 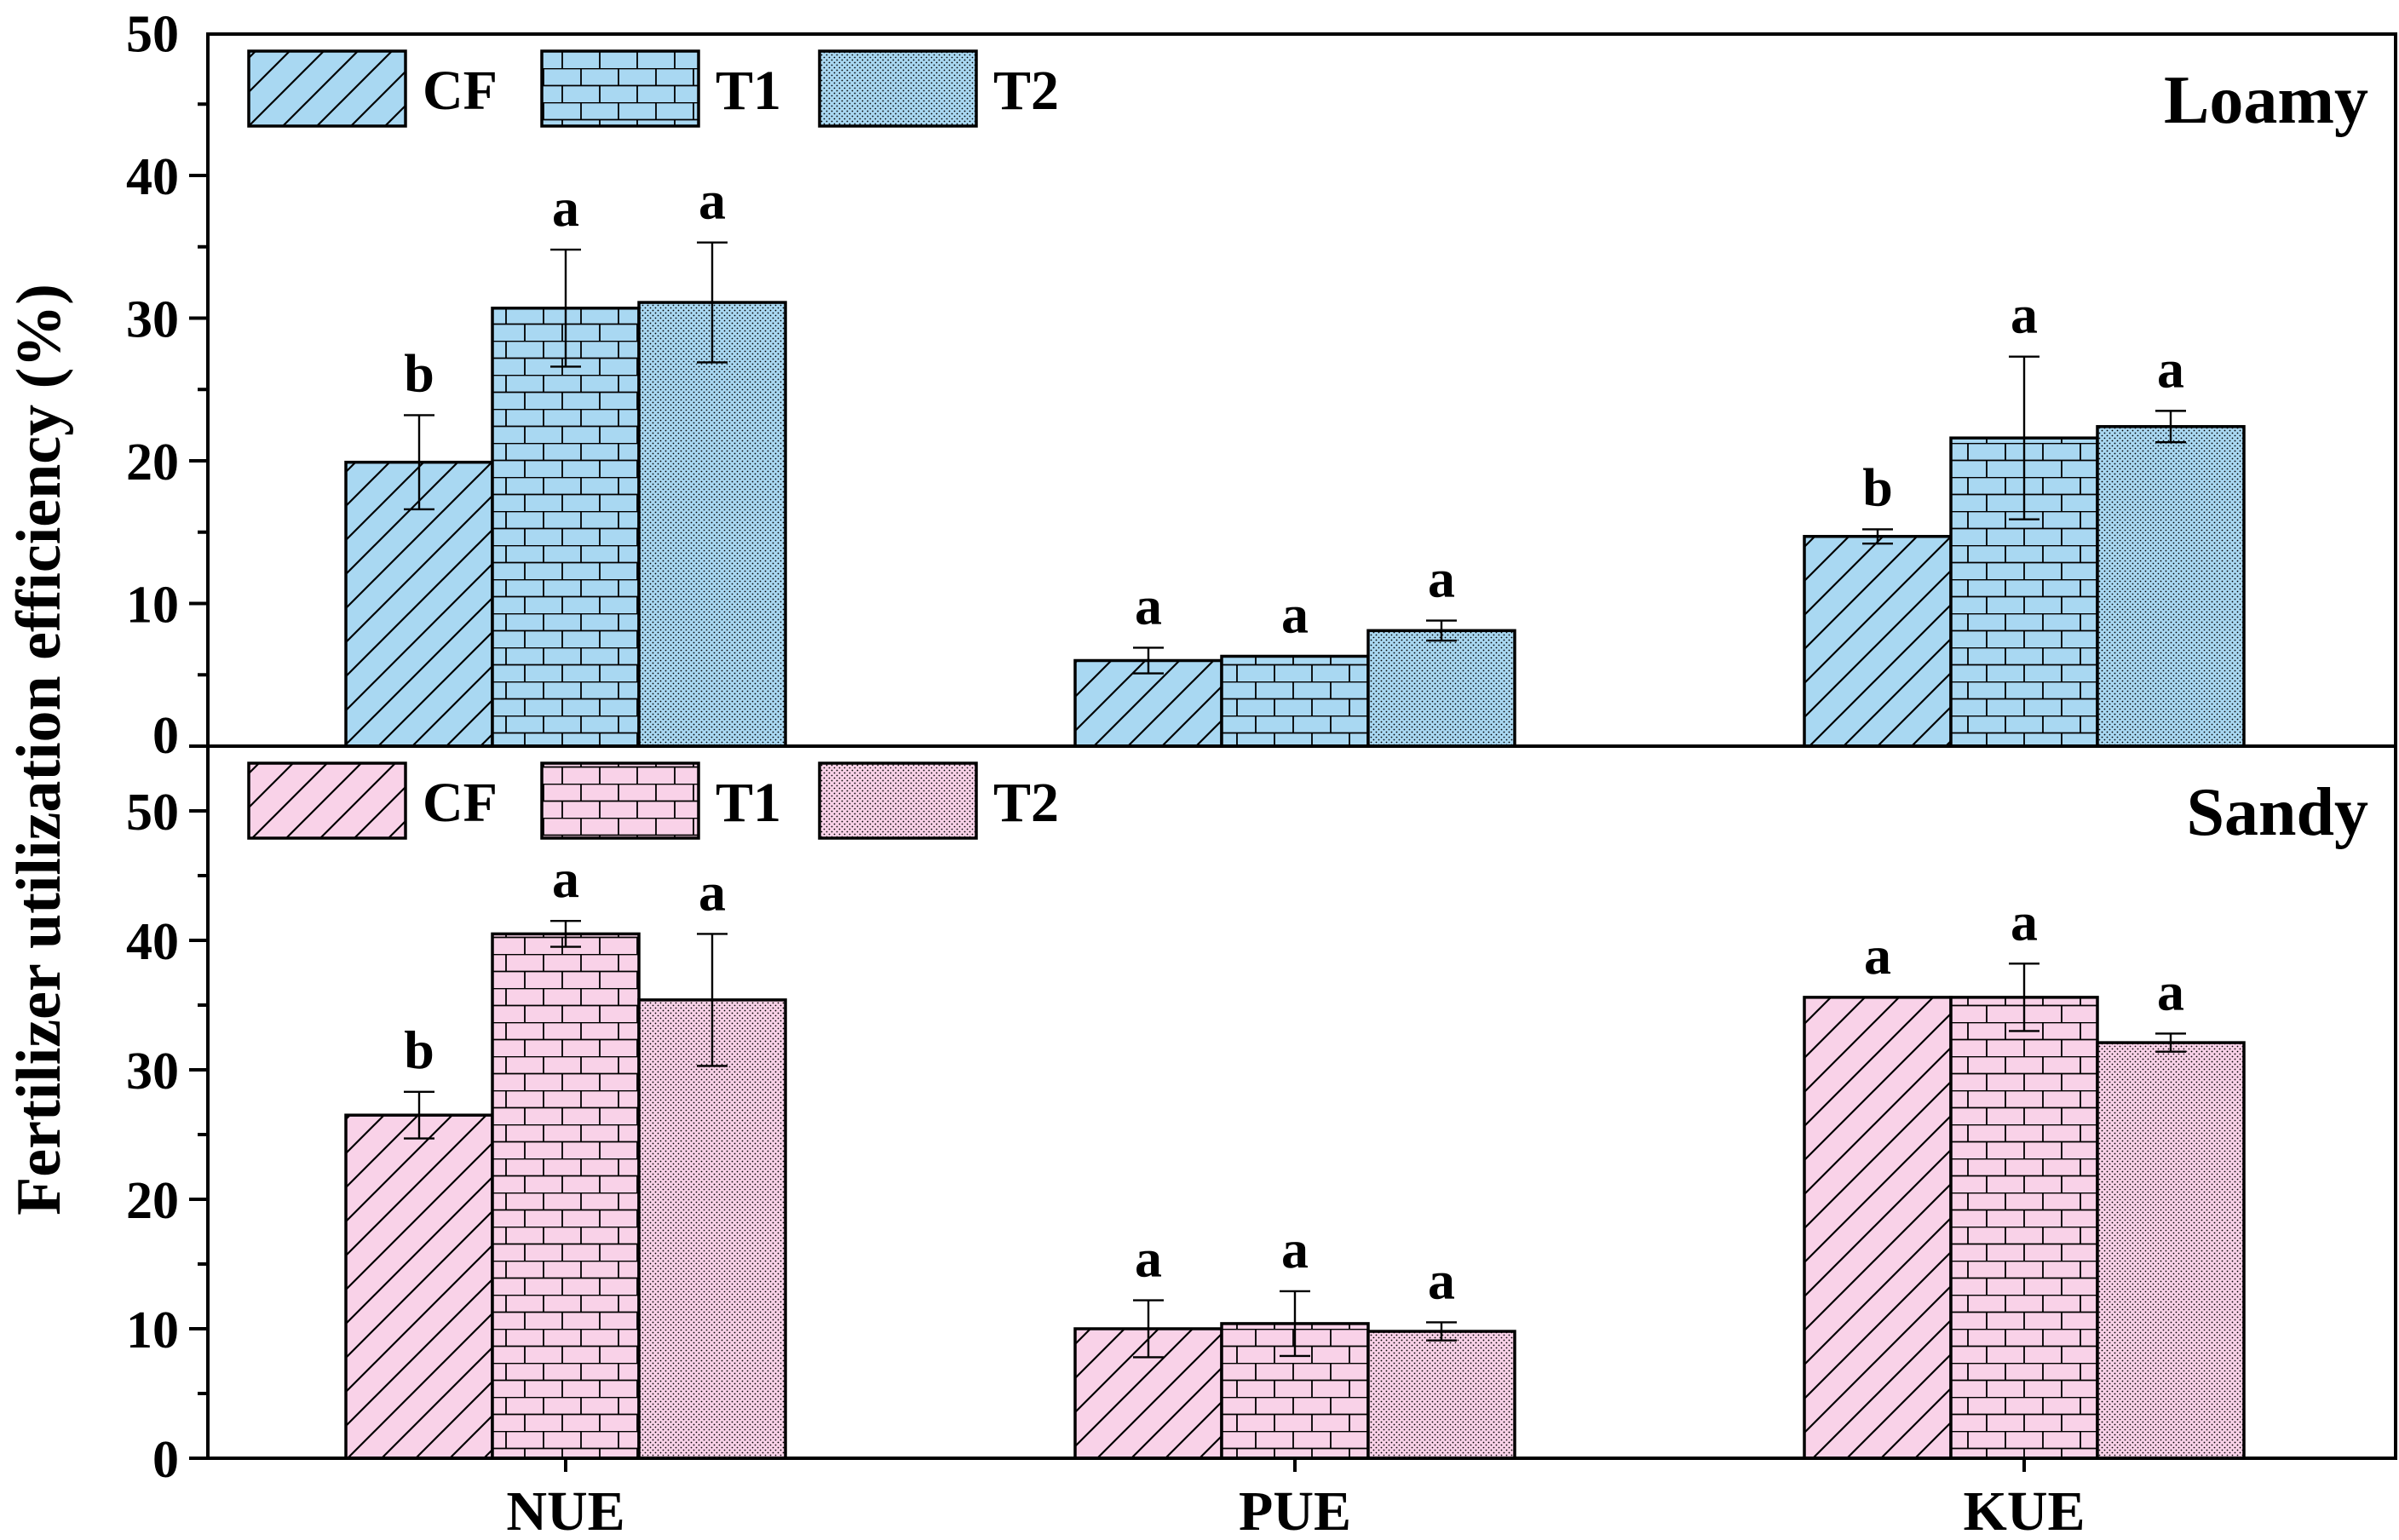 What do you see at coordinates (152, 813) in the screenshot?
I see `panel2-y-tick-label-50: 50` at bounding box center [152, 813].